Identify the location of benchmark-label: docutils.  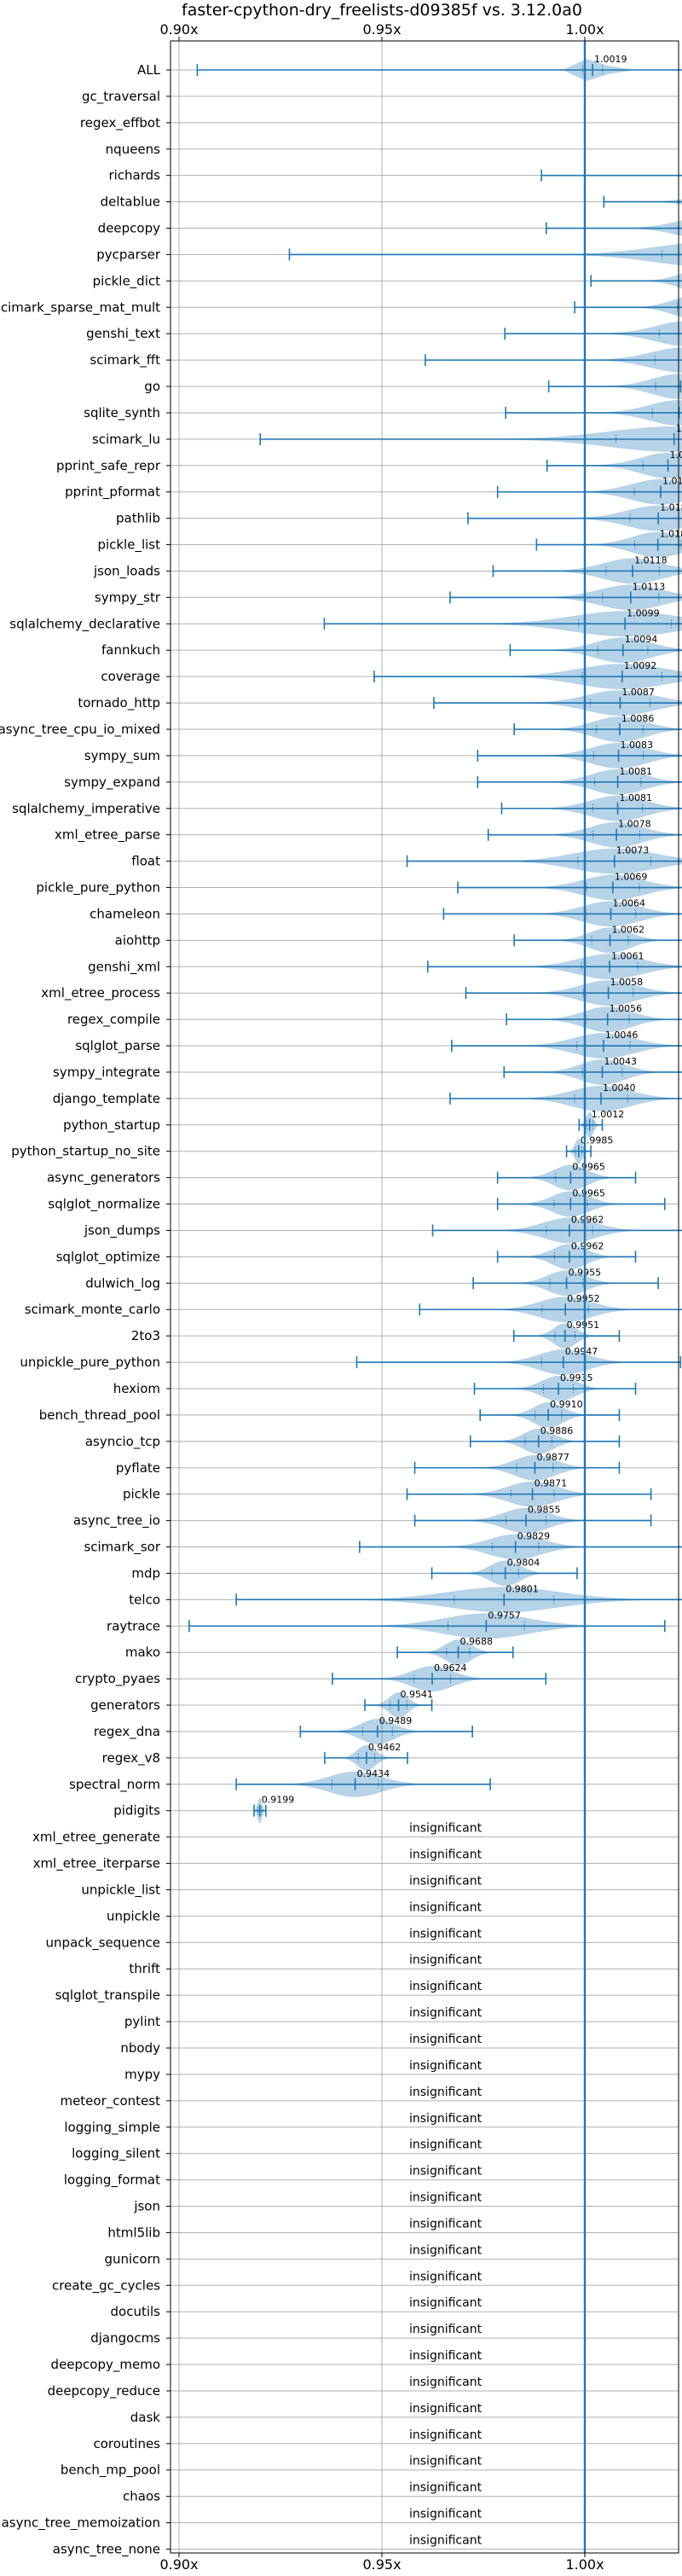
(136, 2311).